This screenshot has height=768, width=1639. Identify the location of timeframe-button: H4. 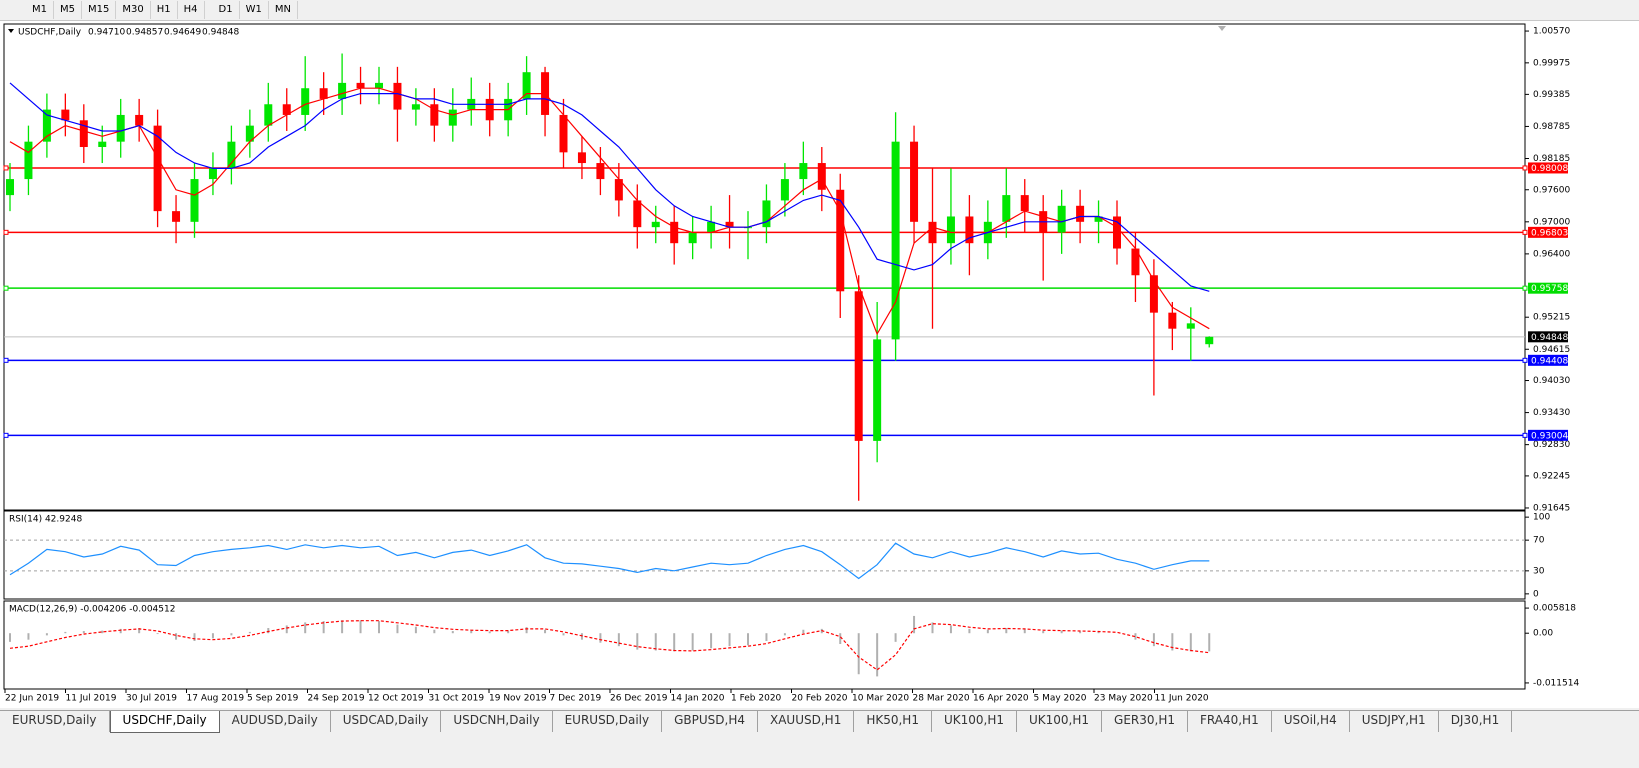
(191, 10).